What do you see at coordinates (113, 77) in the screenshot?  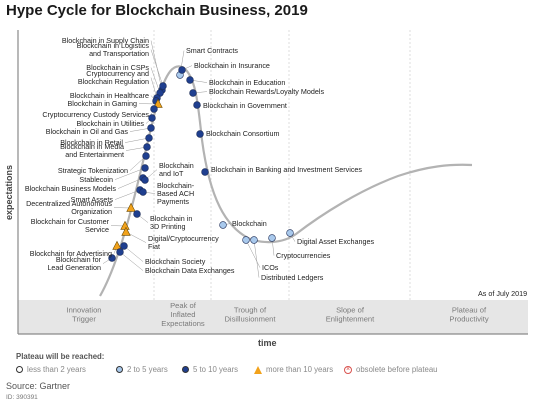 I see `label-cryptocurrency-and-blockchain-regulation: Cryptocurrency and Blockchain Regulation` at bounding box center [113, 77].